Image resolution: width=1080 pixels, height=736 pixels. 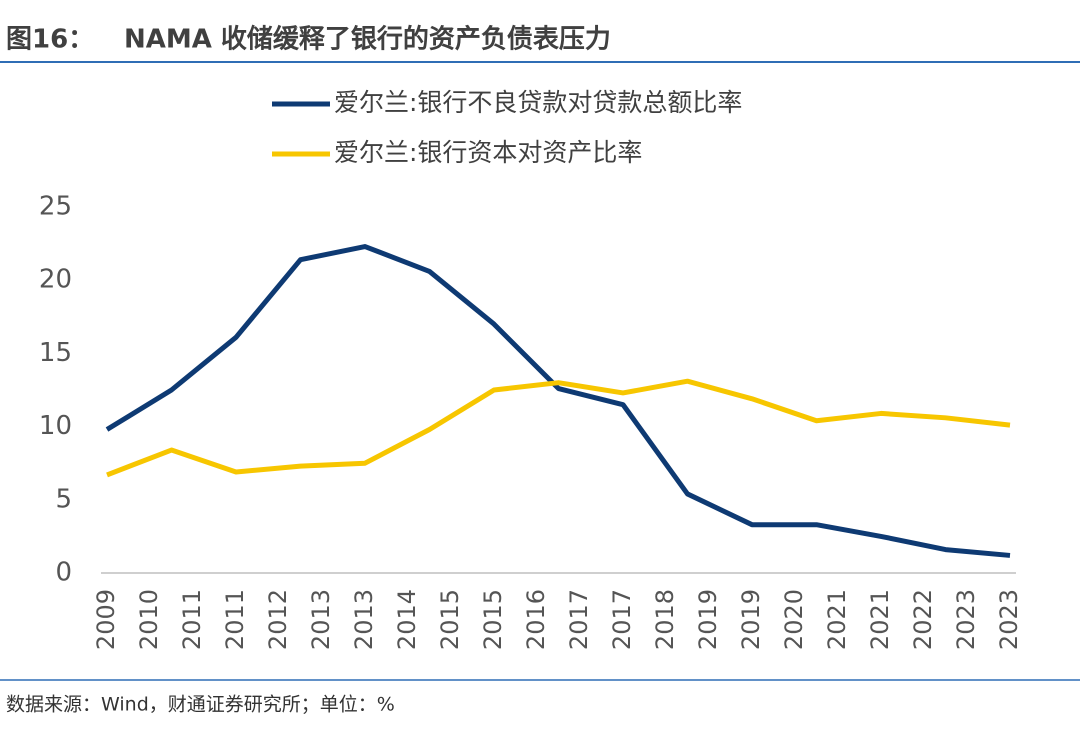 What do you see at coordinates (794, 619) in the screenshot?
I see `x-tick-label: 2020` at bounding box center [794, 619].